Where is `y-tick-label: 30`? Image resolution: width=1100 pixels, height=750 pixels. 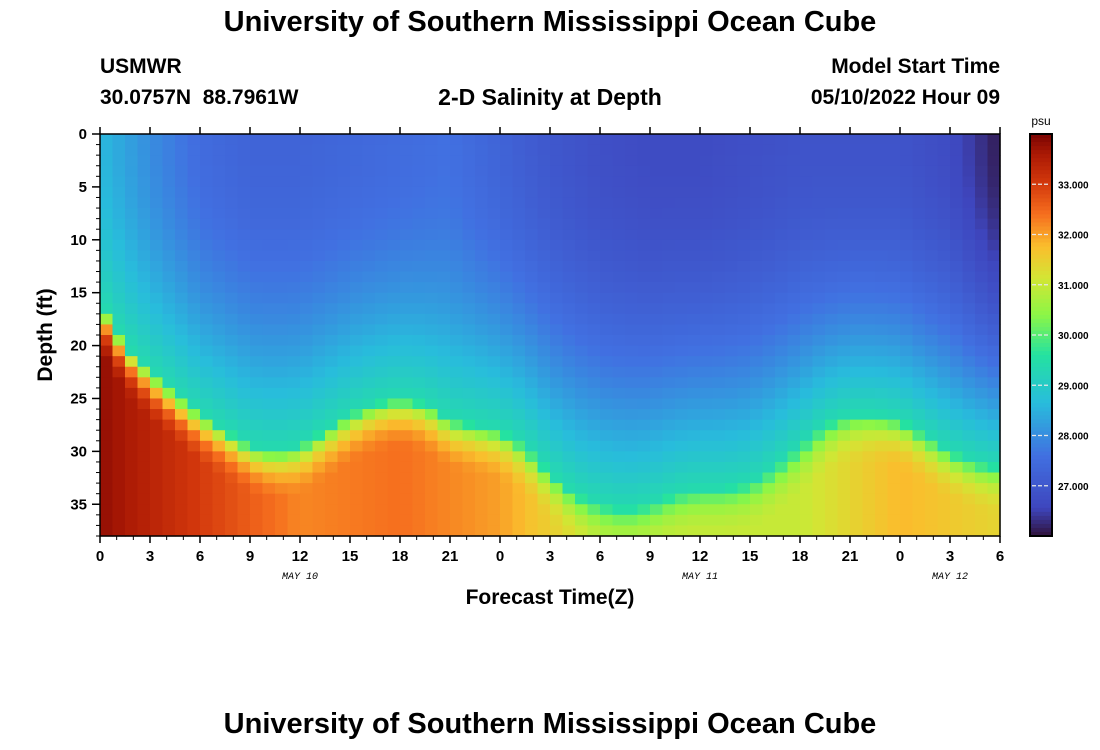
y-tick-label: 30 is located at coordinates (78, 451).